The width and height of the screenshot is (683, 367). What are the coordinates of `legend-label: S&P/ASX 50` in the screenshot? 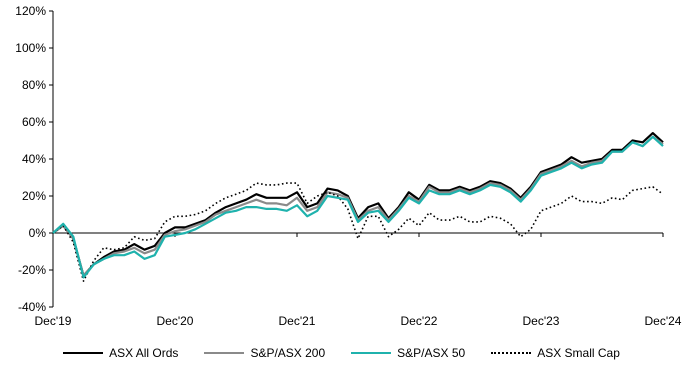 It's located at (431, 353).